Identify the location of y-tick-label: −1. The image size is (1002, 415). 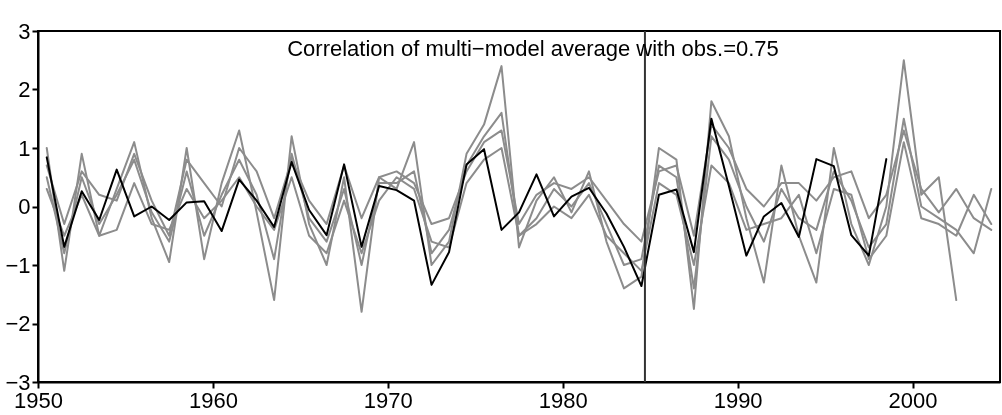
(18, 265).